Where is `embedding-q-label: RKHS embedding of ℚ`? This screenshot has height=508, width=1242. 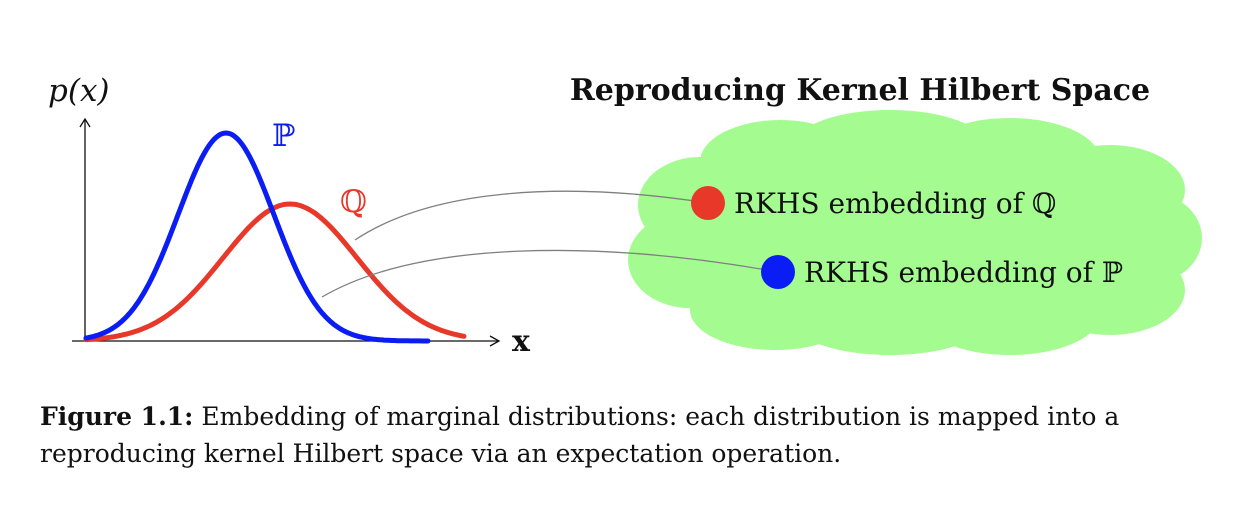 embedding-q-label: RKHS embedding of ℚ is located at coordinates (895, 203).